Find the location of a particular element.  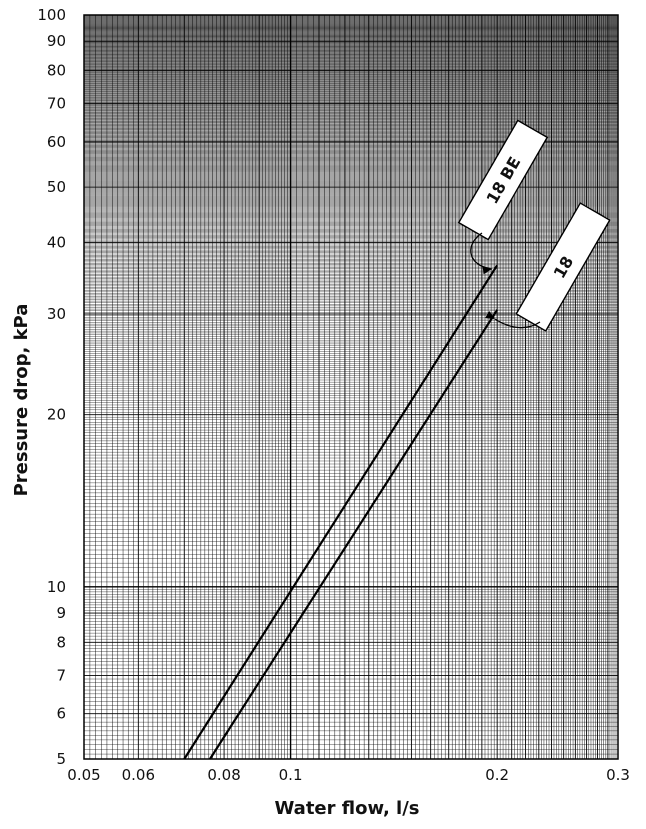

y-tick-label: 100 is located at coordinates (51, 15).